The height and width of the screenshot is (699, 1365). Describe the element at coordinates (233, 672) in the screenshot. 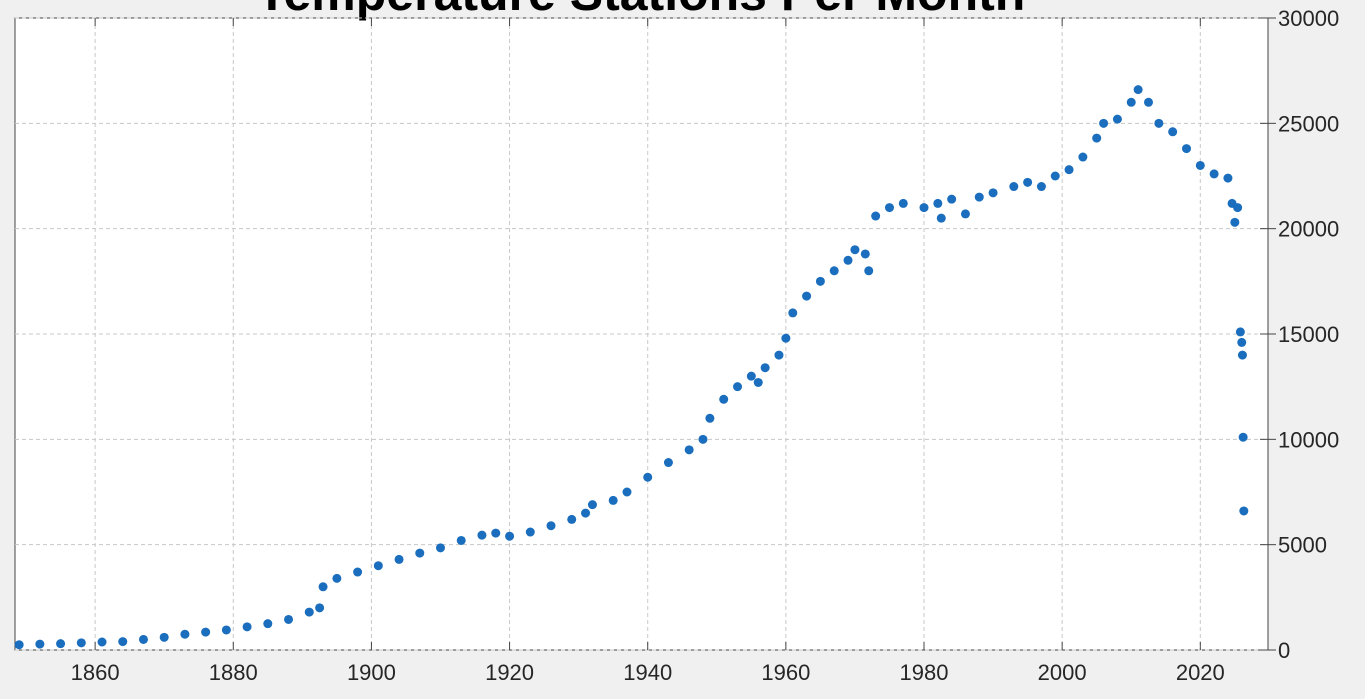

I see `x-tick-label: 1880` at that location.